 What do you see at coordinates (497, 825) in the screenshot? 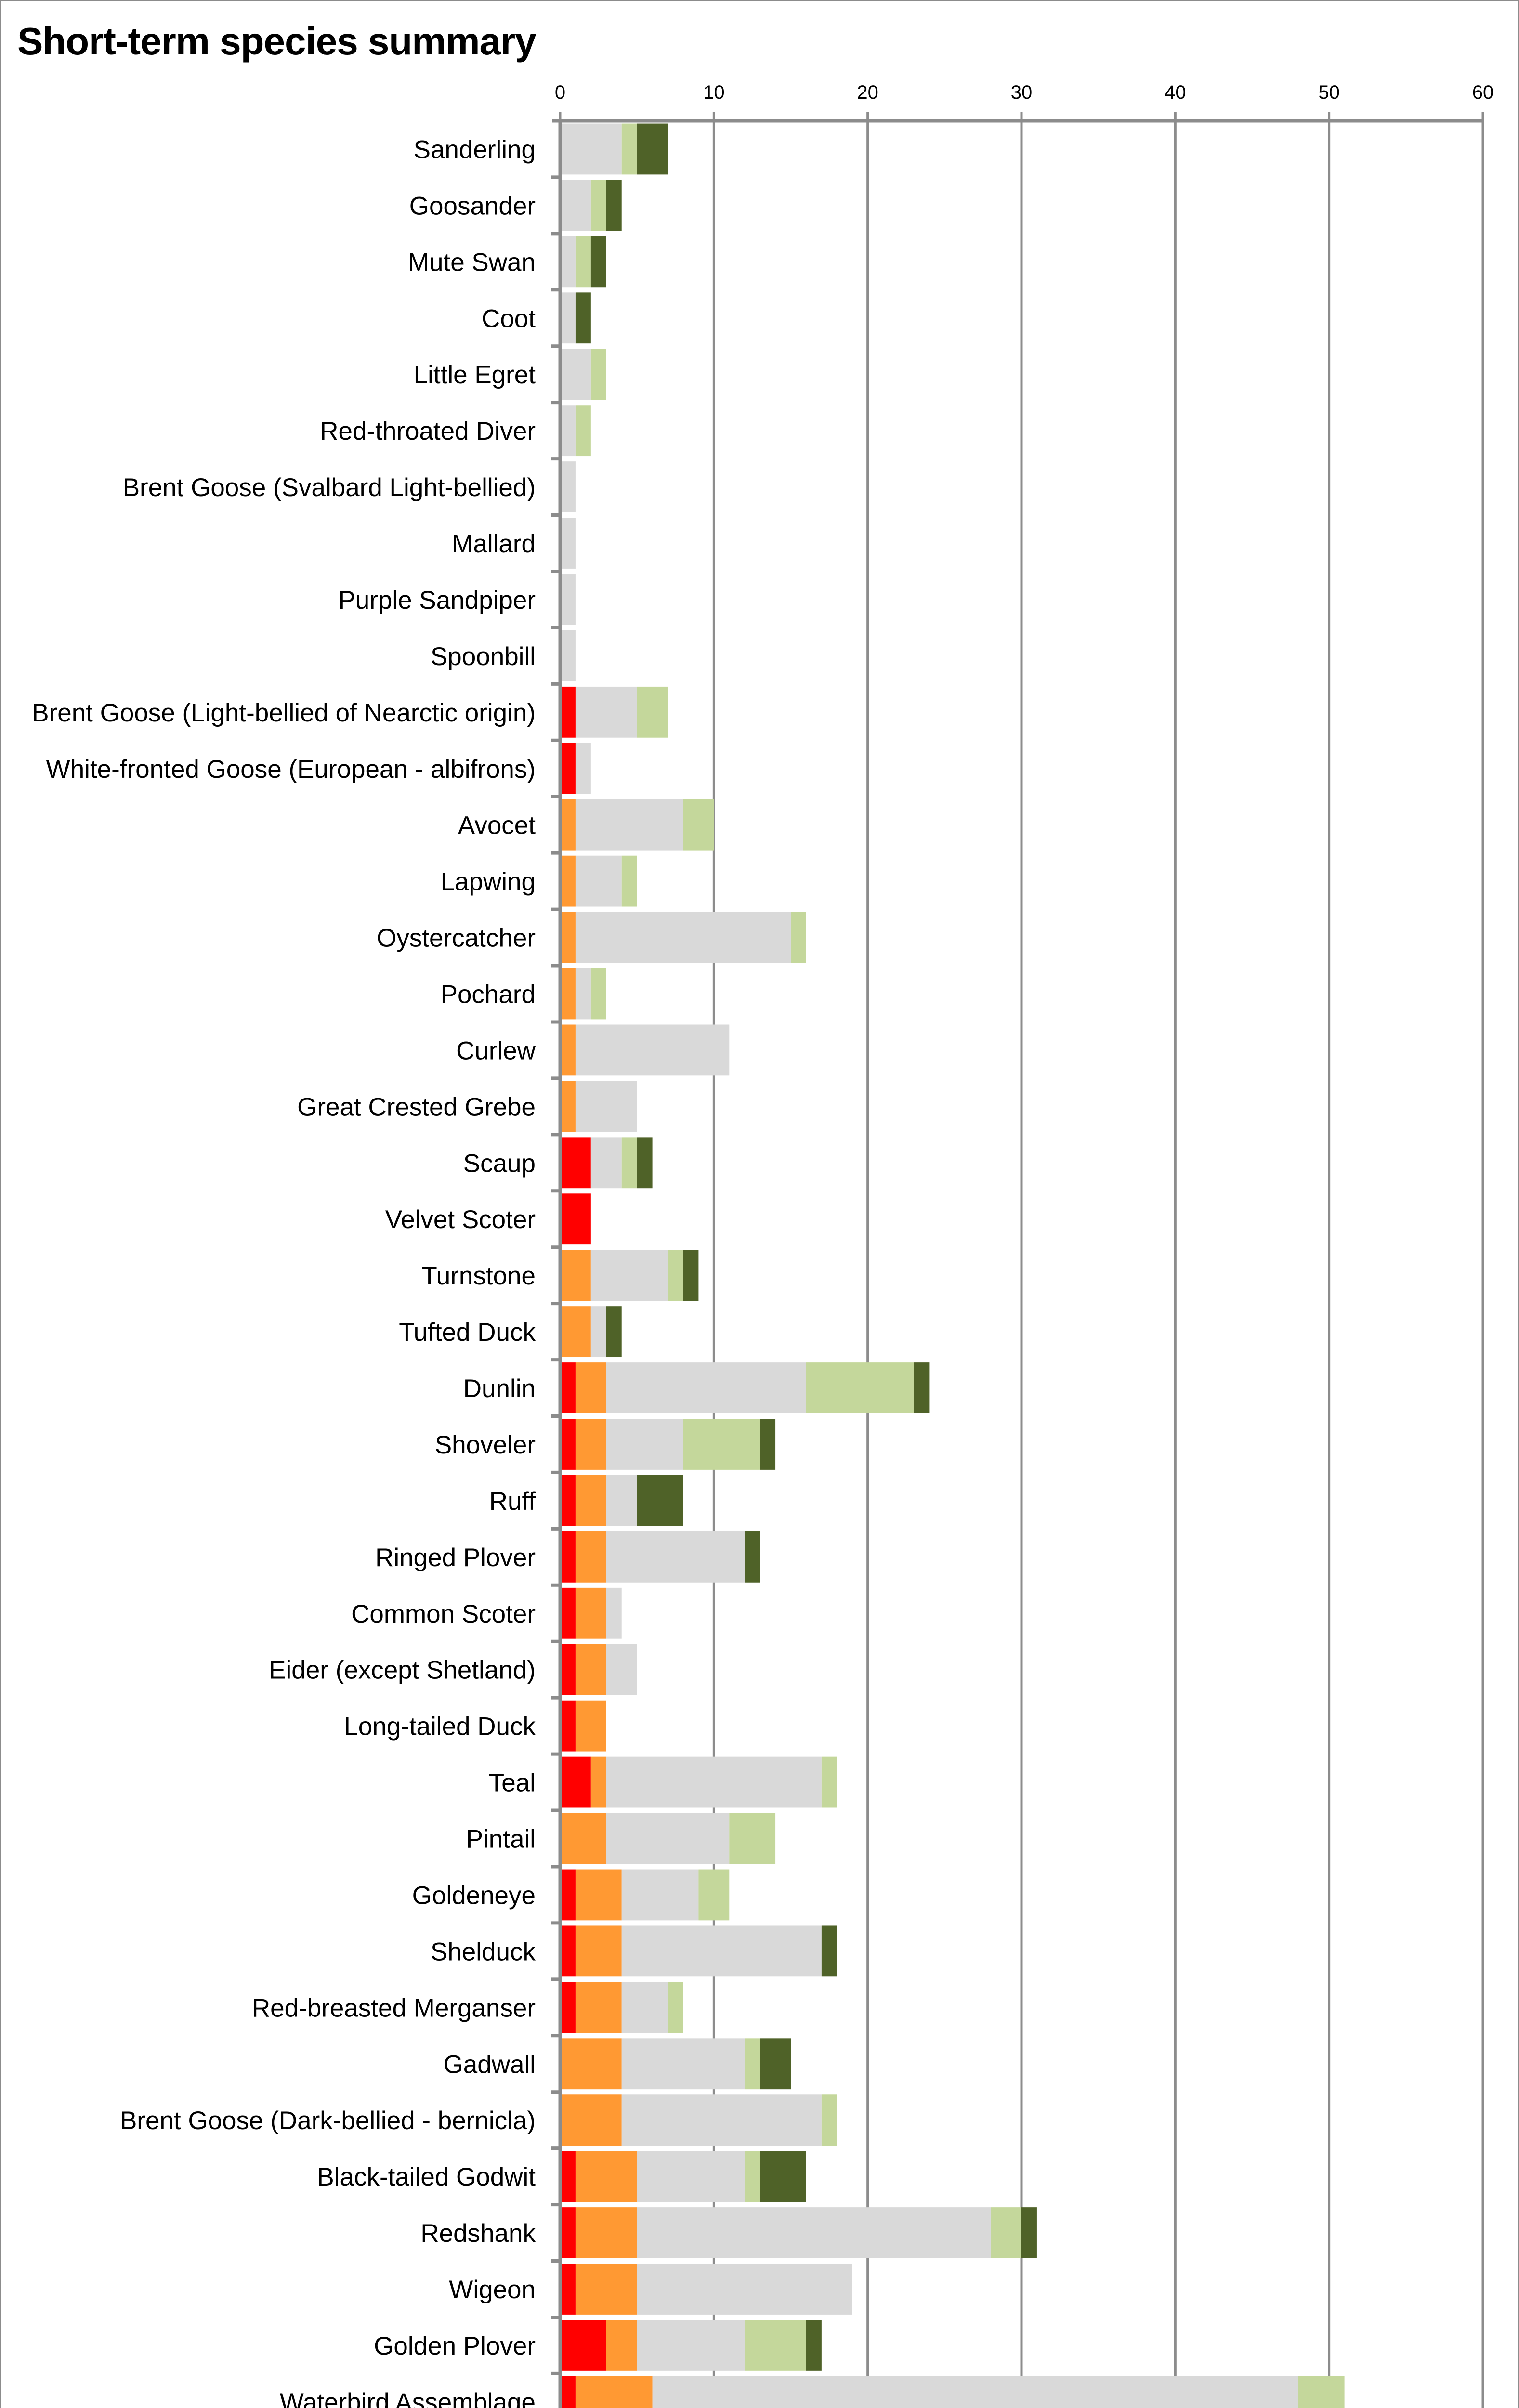
I see `category-label: Avocet` at bounding box center [497, 825].